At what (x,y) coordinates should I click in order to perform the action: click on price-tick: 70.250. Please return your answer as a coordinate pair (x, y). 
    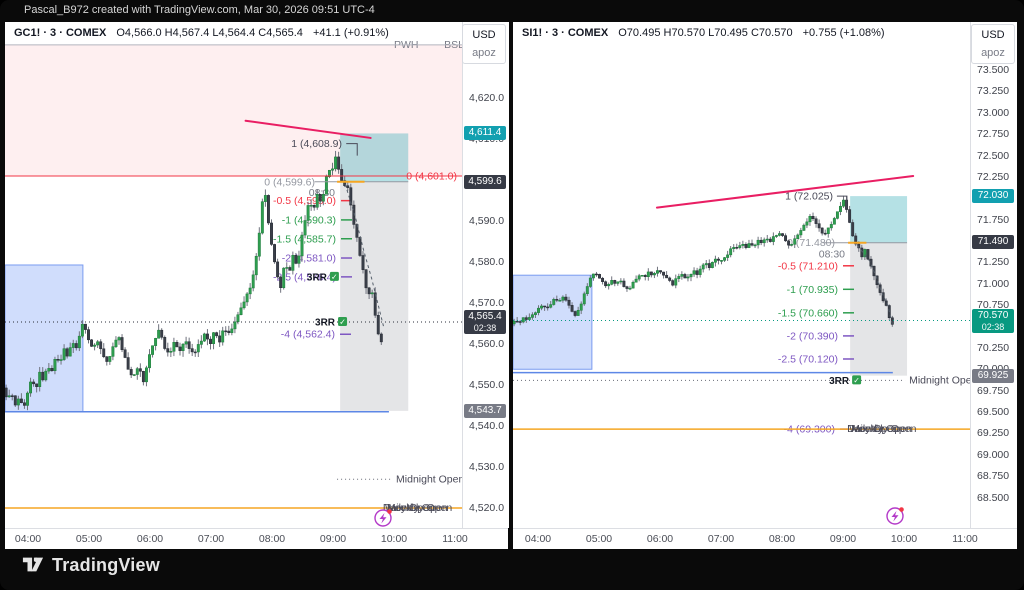
    Looking at the image, I should click on (993, 347).